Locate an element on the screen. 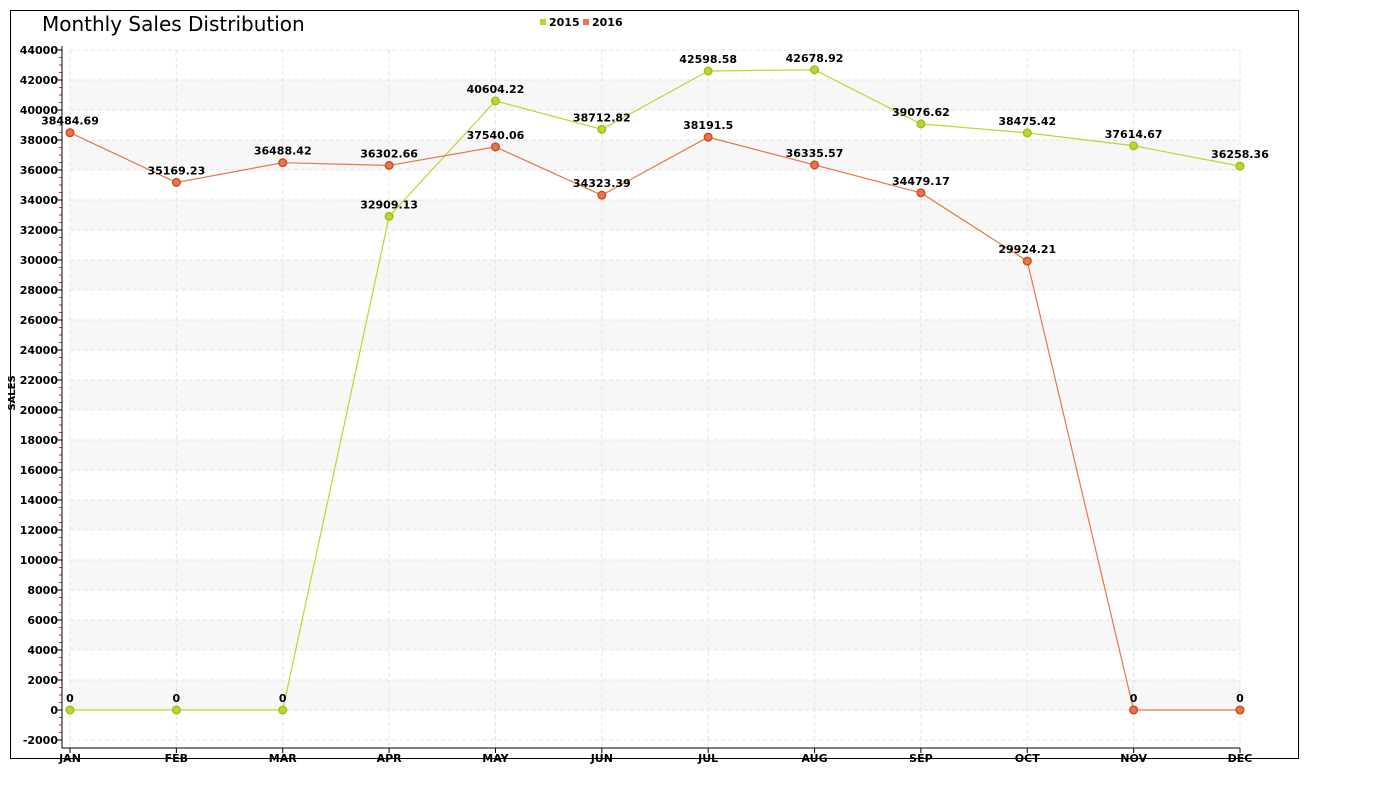  legend-swatch-2015 is located at coordinates (543, 22).